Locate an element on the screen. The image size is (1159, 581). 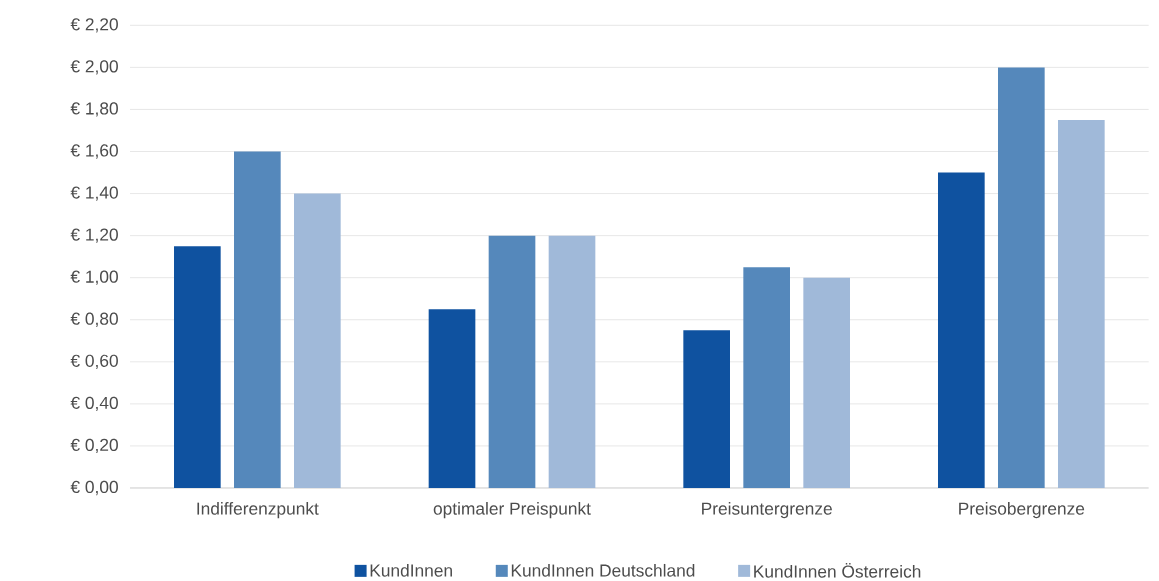
y-tick-label: € 0,80 is located at coordinates (94, 319).